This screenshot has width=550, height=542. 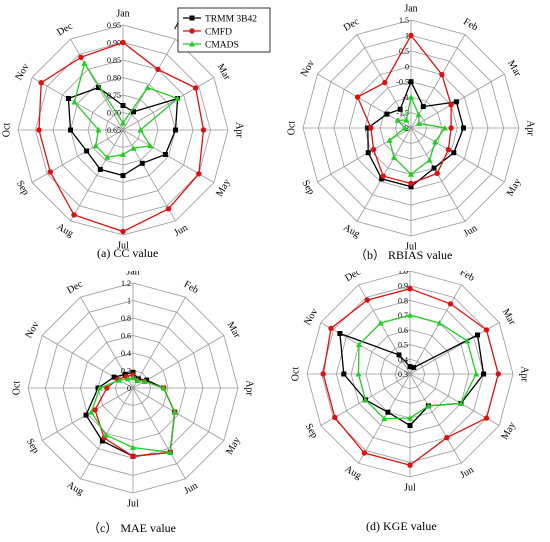 I want to click on legend: TRMM 3B42 CMFD CMADS, so click(x=224, y=30).